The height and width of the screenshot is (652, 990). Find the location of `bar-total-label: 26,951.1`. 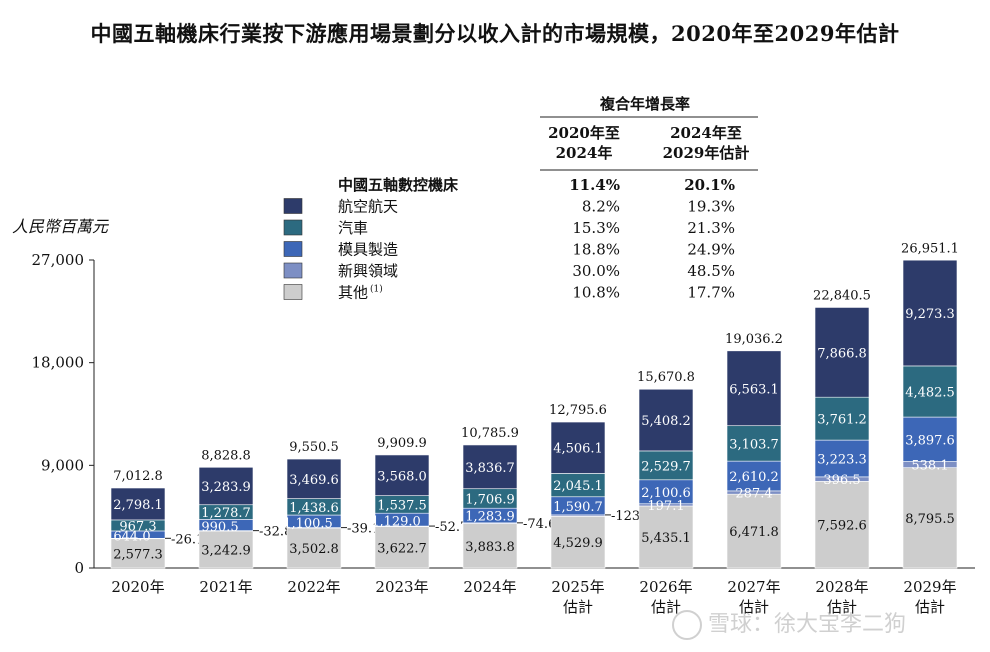

bar-total-label: 26,951.1 is located at coordinates (930, 249).